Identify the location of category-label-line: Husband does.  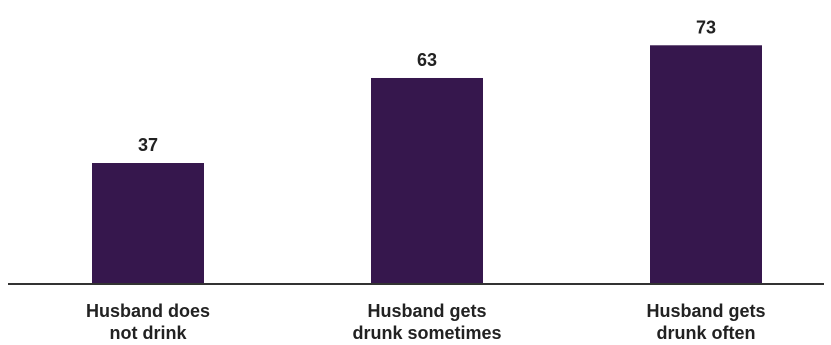
(148, 311).